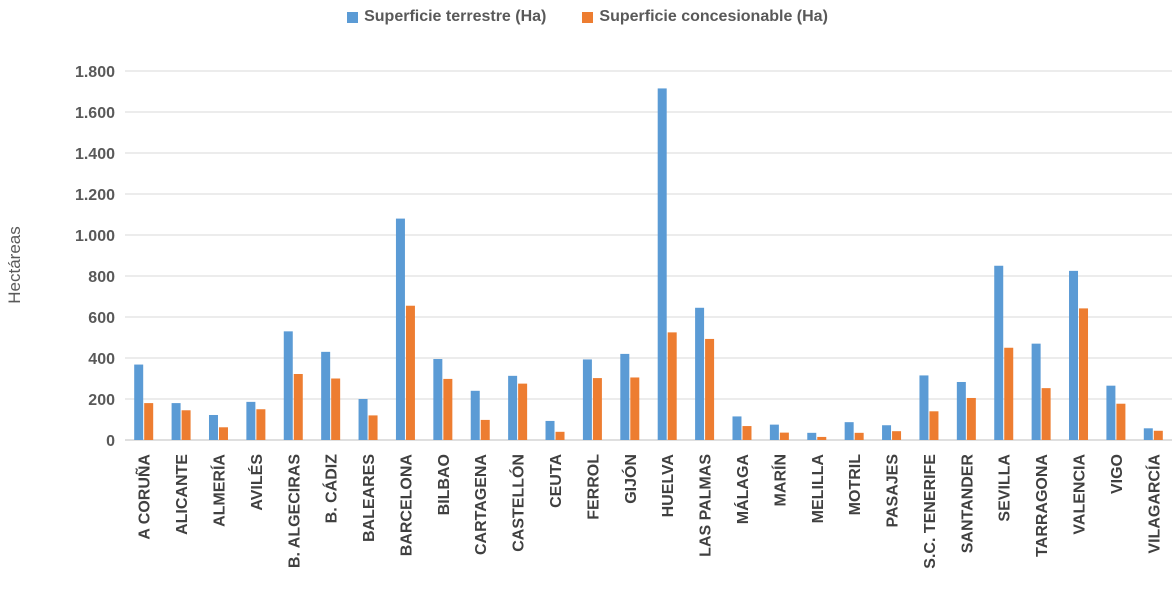 Image resolution: width=1175 pixels, height=594 pixels. What do you see at coordinates (1153, 504) in the screenshot?
I see `x-tick-label: VILAGARCÍA` at bounding box center [1153, 504].